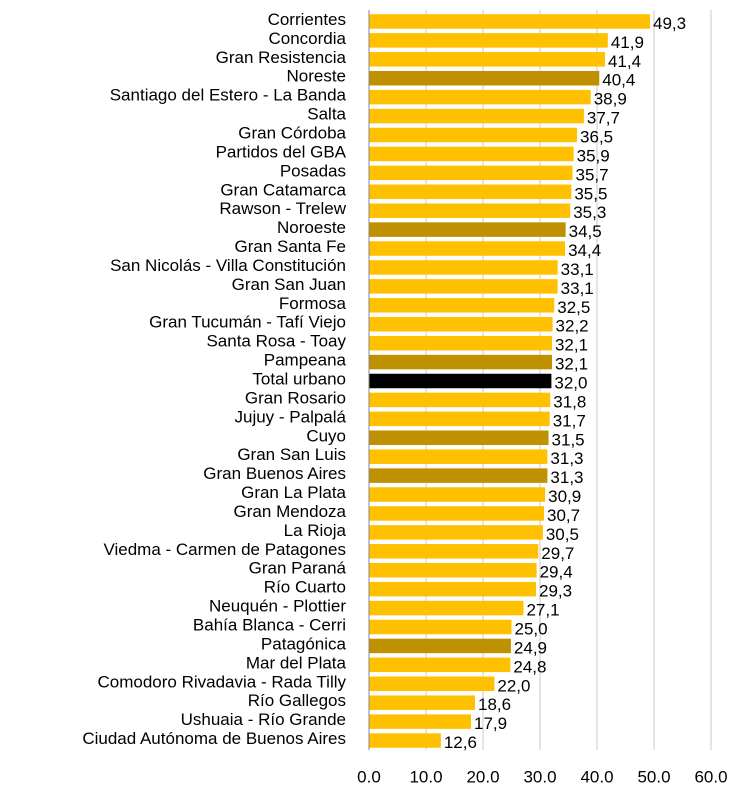 The width and height of the screenshot is (735, 789). I want to click on category-label: Partidos del GBA, so click(281, 151).